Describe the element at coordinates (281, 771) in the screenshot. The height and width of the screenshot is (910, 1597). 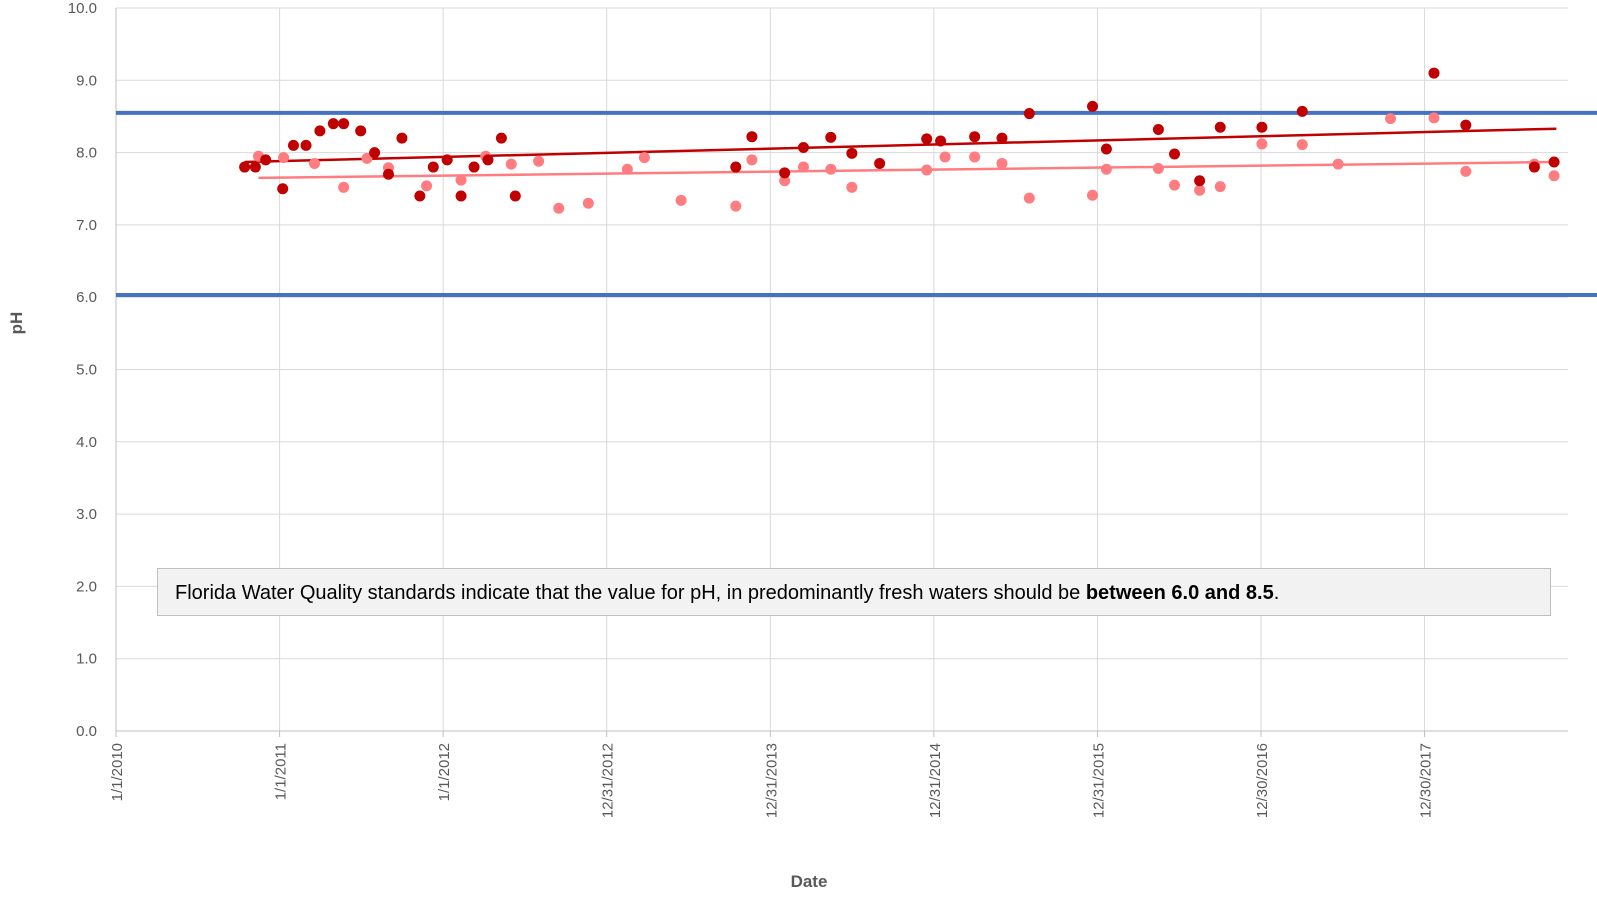
I see `x-tick-label: 1/1/2011` at that location.